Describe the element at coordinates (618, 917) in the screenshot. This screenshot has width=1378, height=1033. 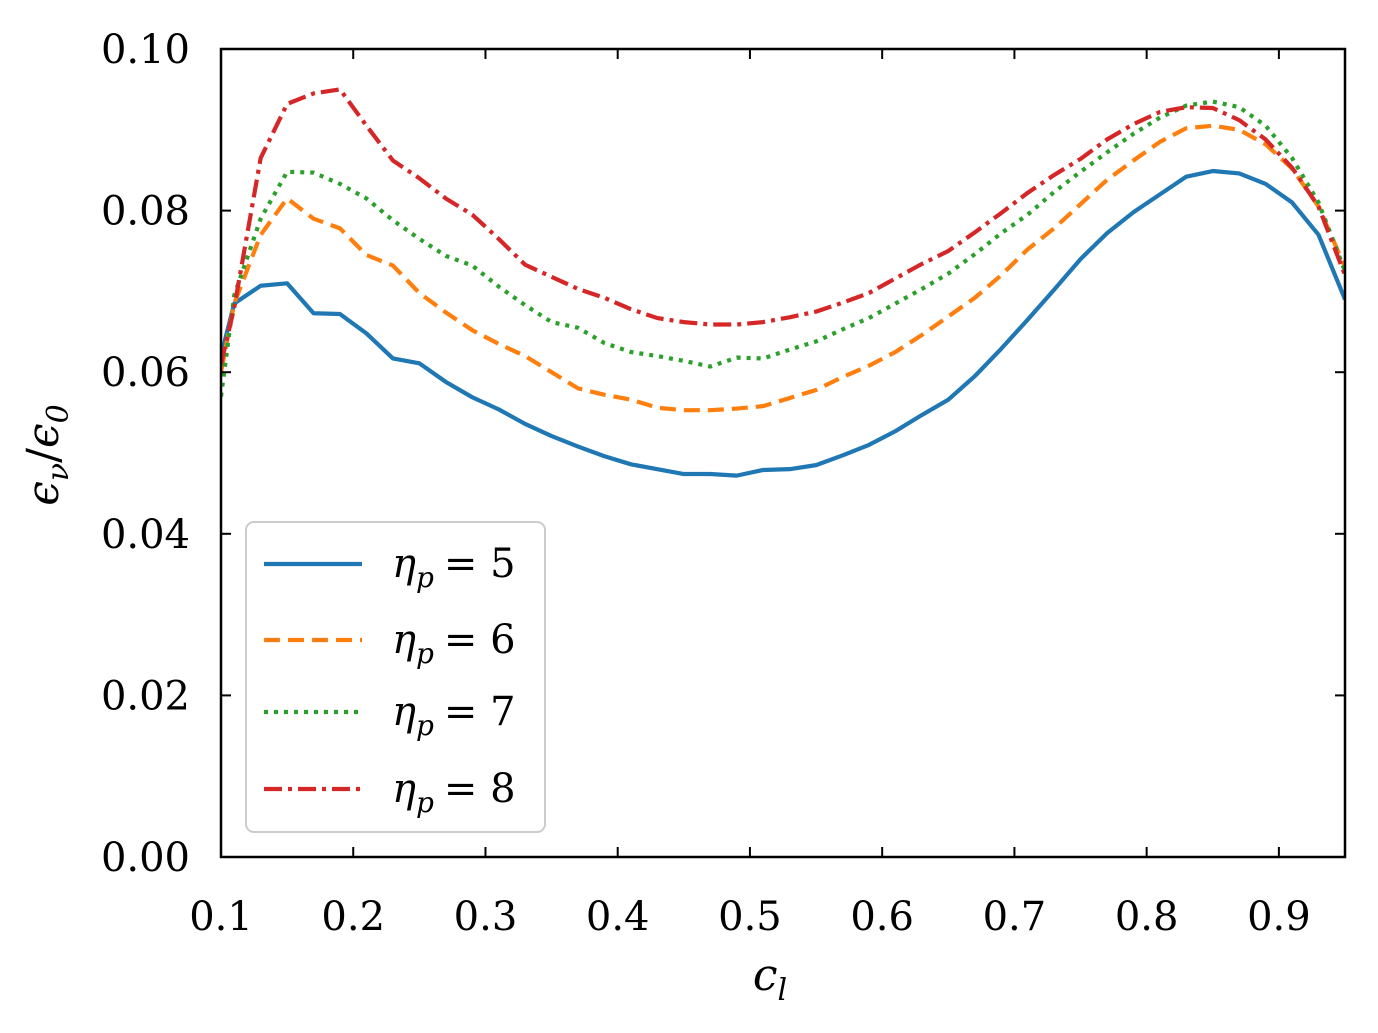
I see `x-tick-label: 0.4` at that location.